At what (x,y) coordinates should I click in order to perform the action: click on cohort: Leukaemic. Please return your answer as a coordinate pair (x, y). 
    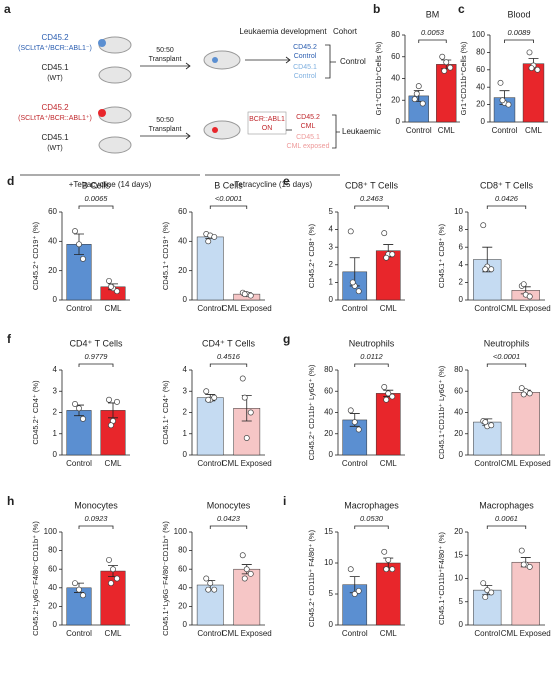
    Looking at the image, I should click on (361, 131).